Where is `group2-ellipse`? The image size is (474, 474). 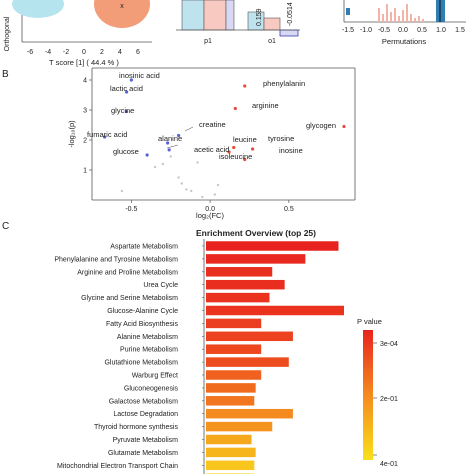 group2-ellipse is located at coordinates (122, 14).